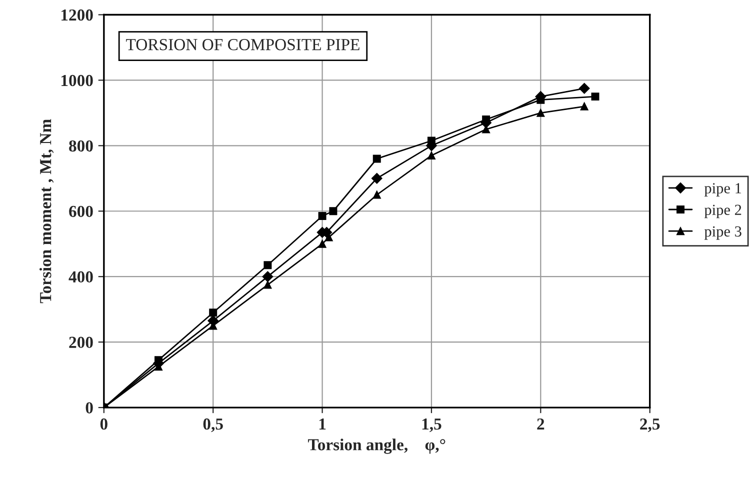 Image resolution: width=753 pixels, height=491 pixels. What do you see at coordinates (377, 446) in the screenshot?
I see `x-axis-title: Torsion angle, φ,°` at bounding box center [377, 446].